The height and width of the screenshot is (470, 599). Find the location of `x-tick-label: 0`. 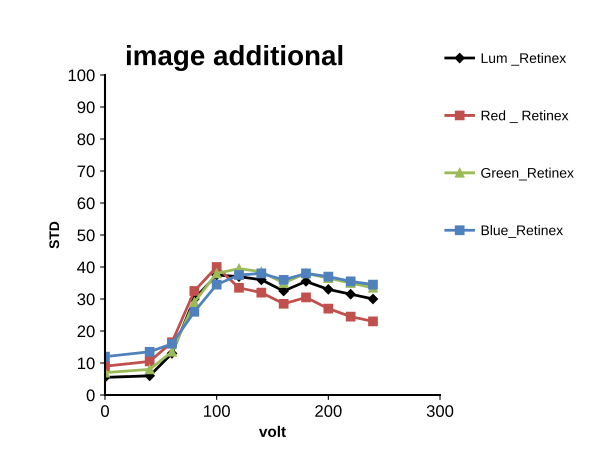

x-tick-label: 0 is located at coordinates (105, 411).